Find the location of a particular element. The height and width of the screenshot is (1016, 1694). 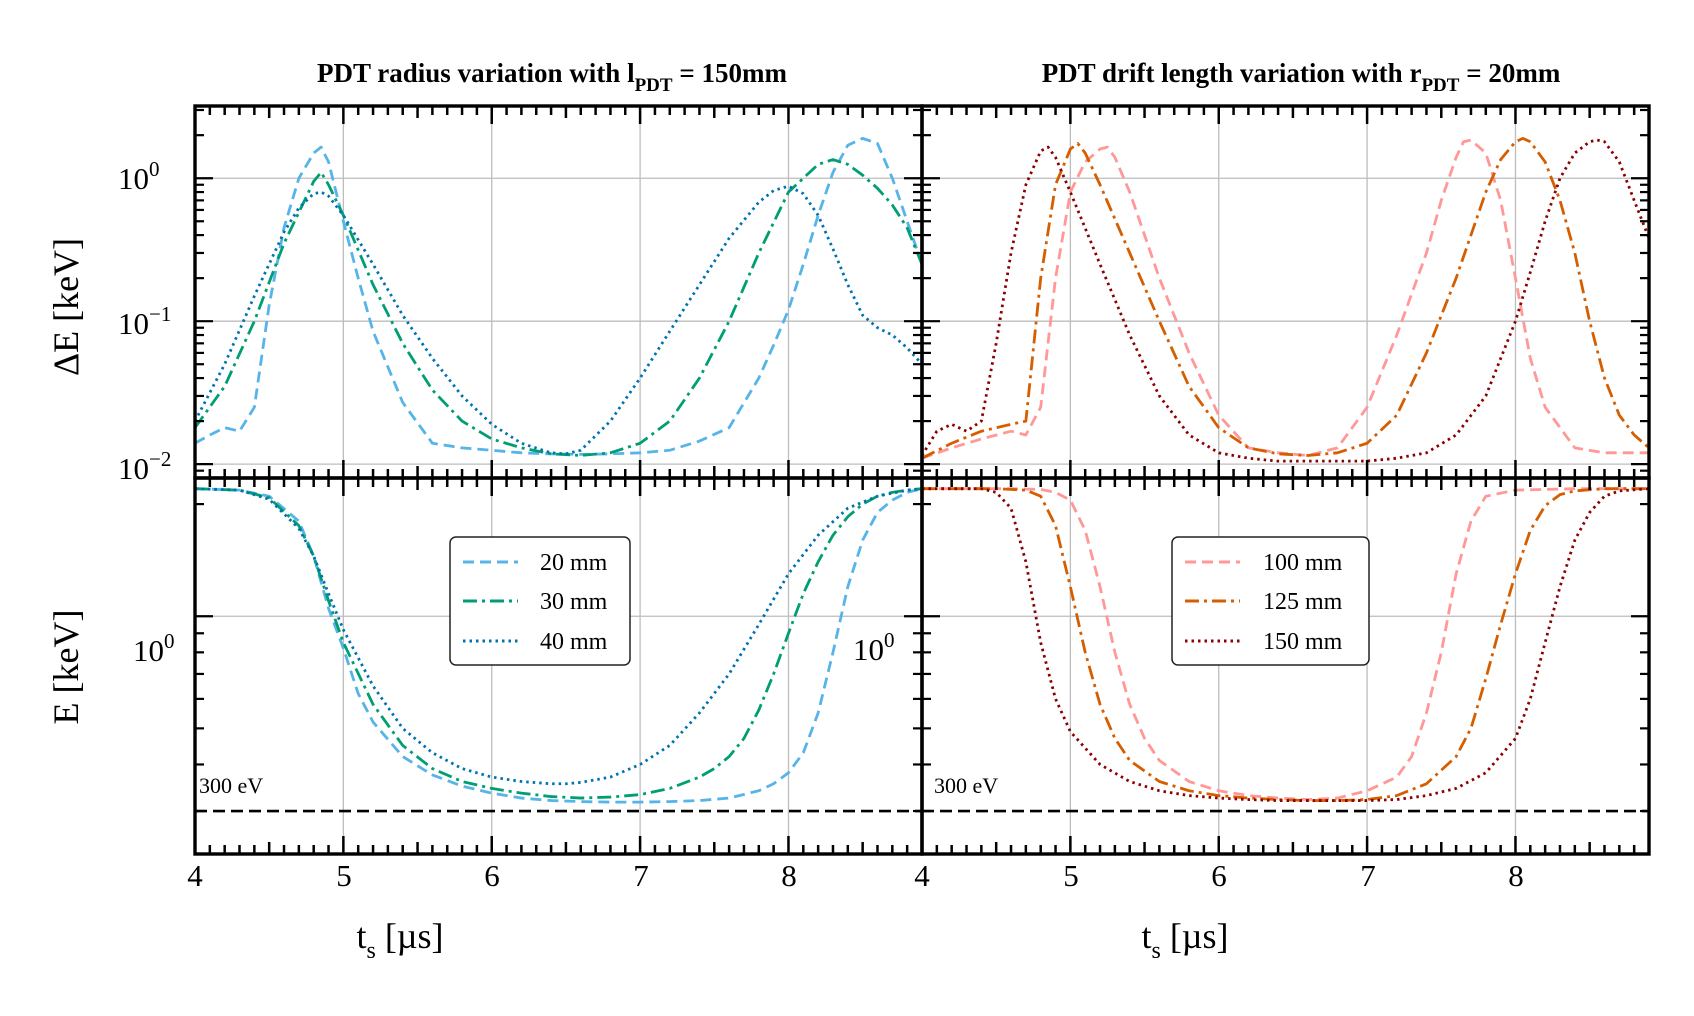

panel-tl-series-20mm is located at coordinates (558, 296).